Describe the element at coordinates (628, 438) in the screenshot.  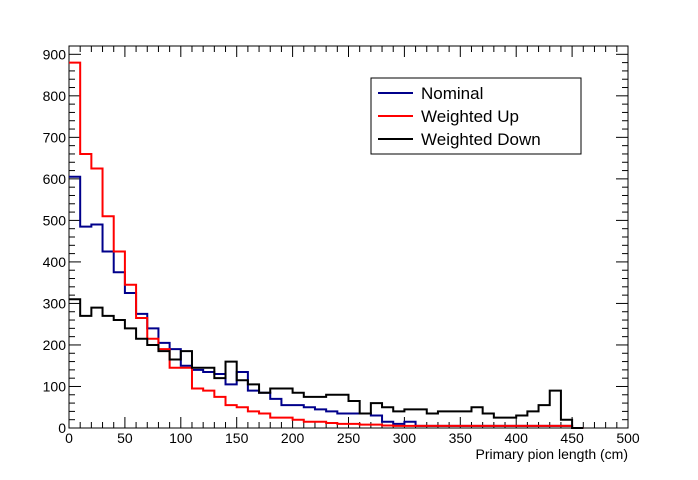
I see `x-tick-label: 500` at that location.